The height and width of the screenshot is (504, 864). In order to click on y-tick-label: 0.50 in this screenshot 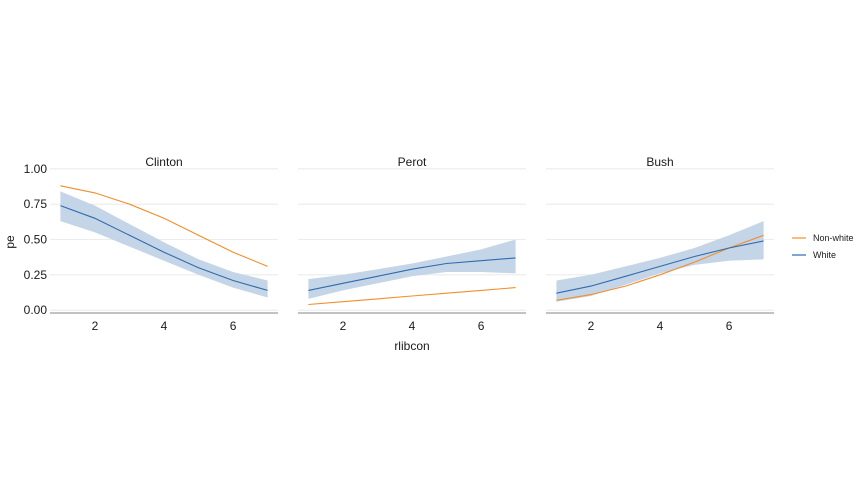, I will do `click(36, 240)`.